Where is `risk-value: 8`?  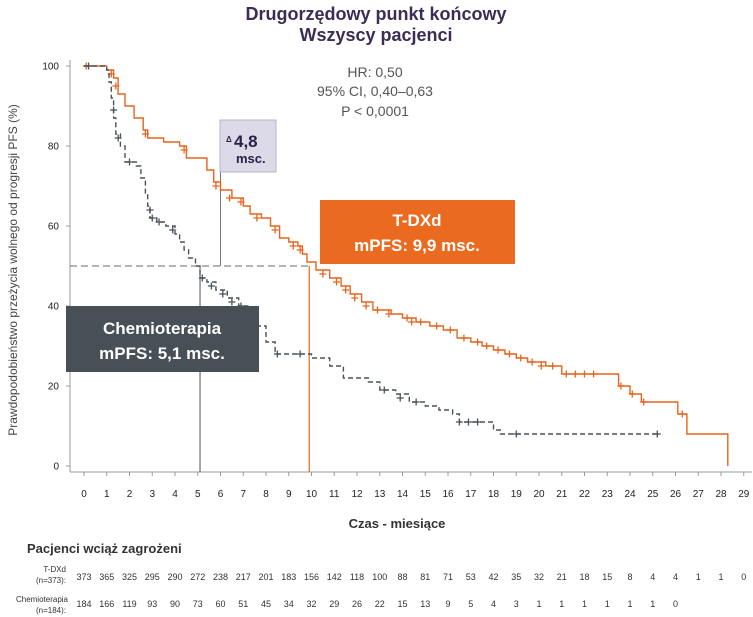 risk-value: 8 is located at coordinates (629, 577).